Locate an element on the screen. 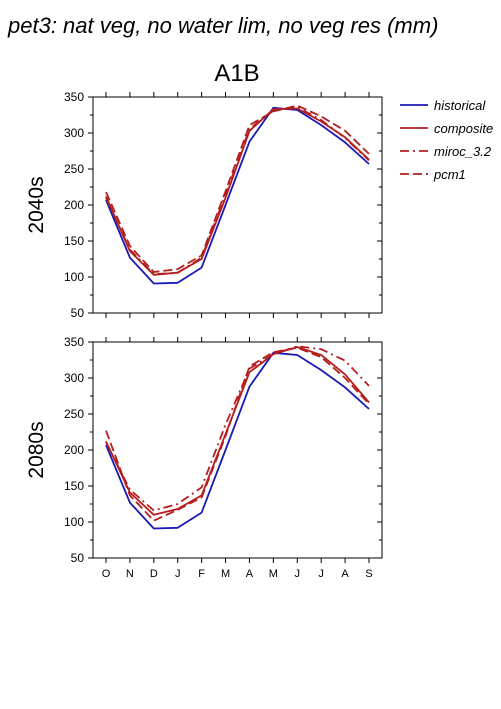 The image size is (501, 709). legend: historical composite miroc_3.2 pcm1 is located at coordinates (446, 140).